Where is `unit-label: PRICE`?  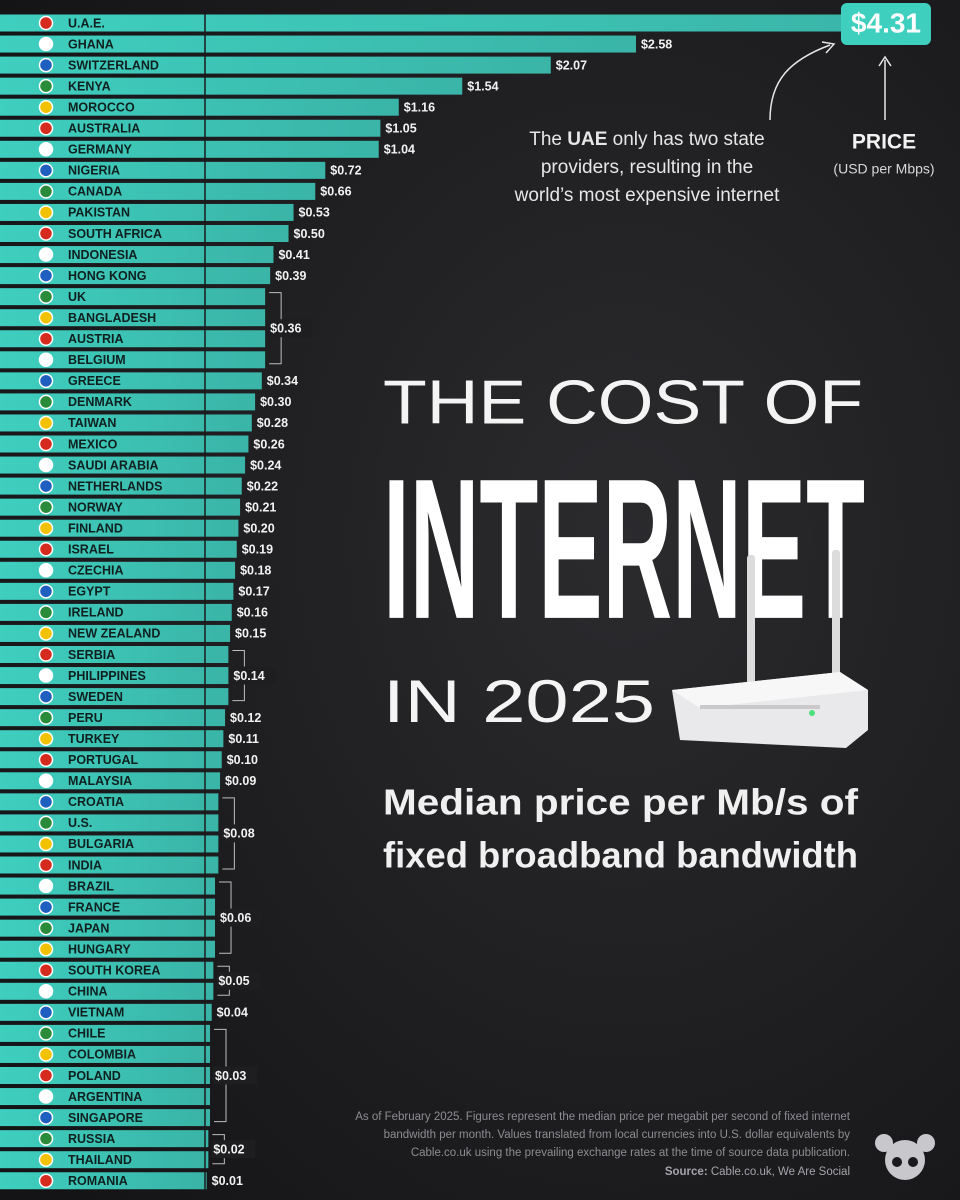
unit-label: PRICE is located at coordinates (884, 142).